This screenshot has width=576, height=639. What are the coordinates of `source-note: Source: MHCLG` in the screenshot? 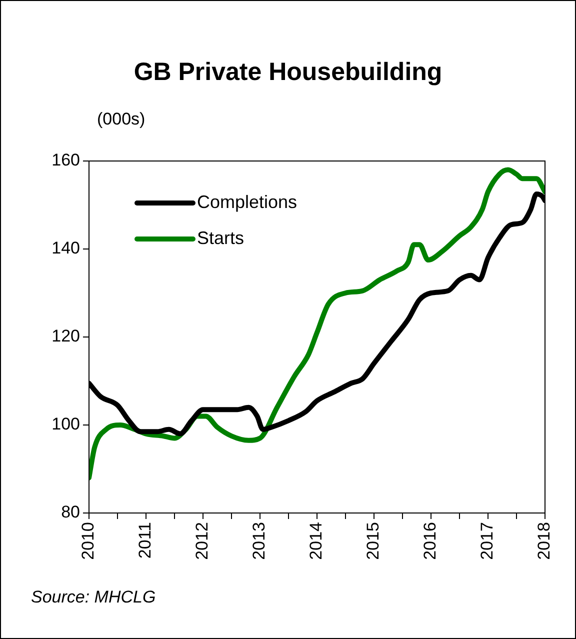 It's located at (93, 597).